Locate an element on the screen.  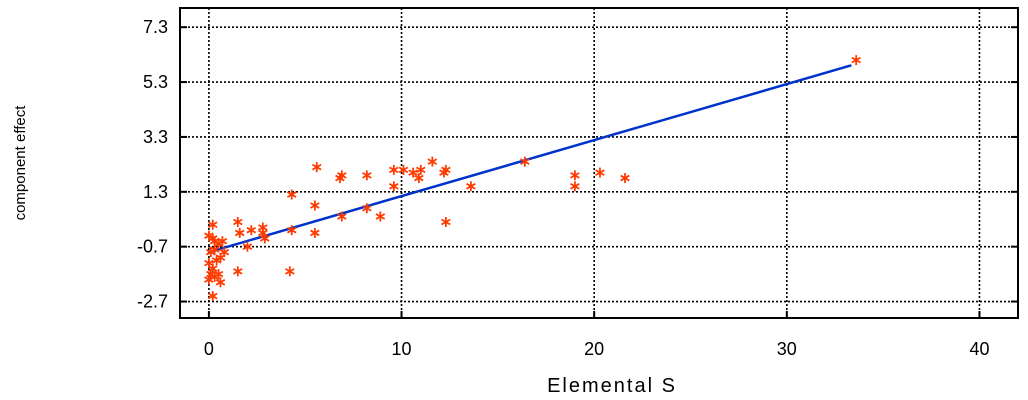
x-tick-label: 0 is located at coordinates (209, 349).